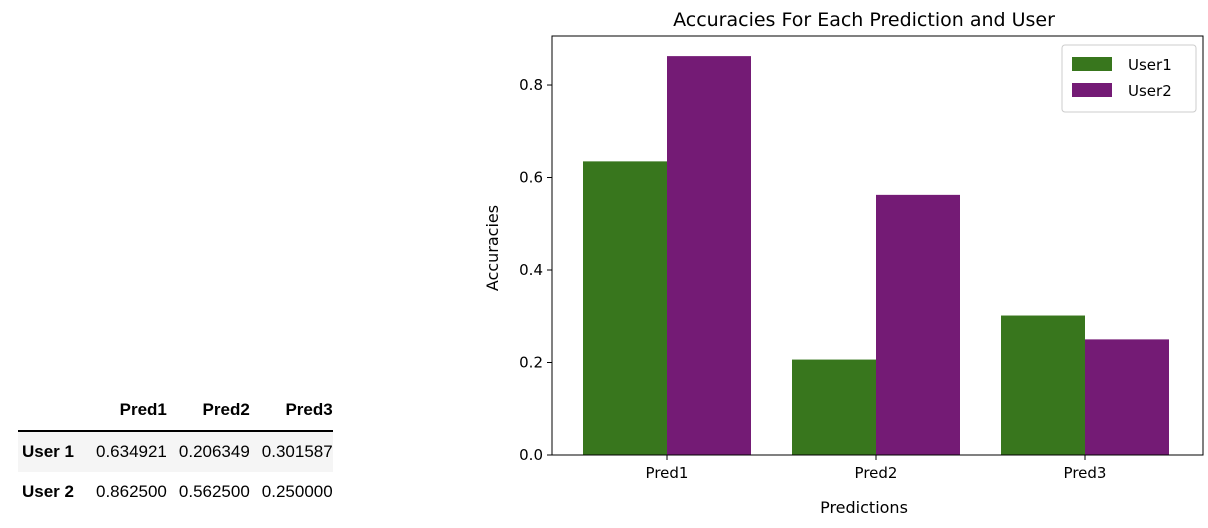  I want to click on bar-user2-pred3, so click(1127, 397).